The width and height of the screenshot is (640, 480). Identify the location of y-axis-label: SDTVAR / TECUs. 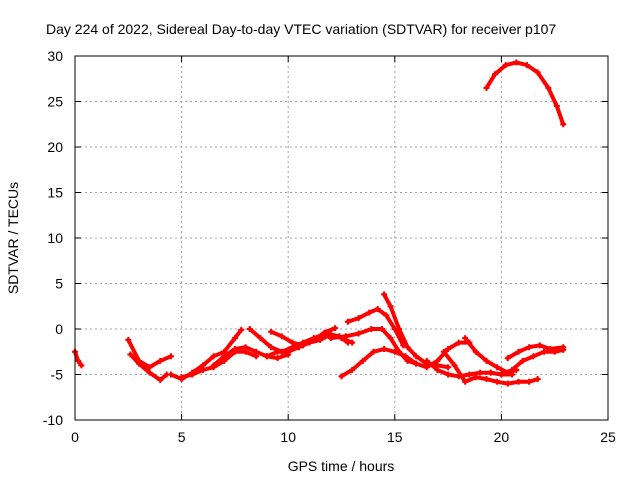
(13, 238).